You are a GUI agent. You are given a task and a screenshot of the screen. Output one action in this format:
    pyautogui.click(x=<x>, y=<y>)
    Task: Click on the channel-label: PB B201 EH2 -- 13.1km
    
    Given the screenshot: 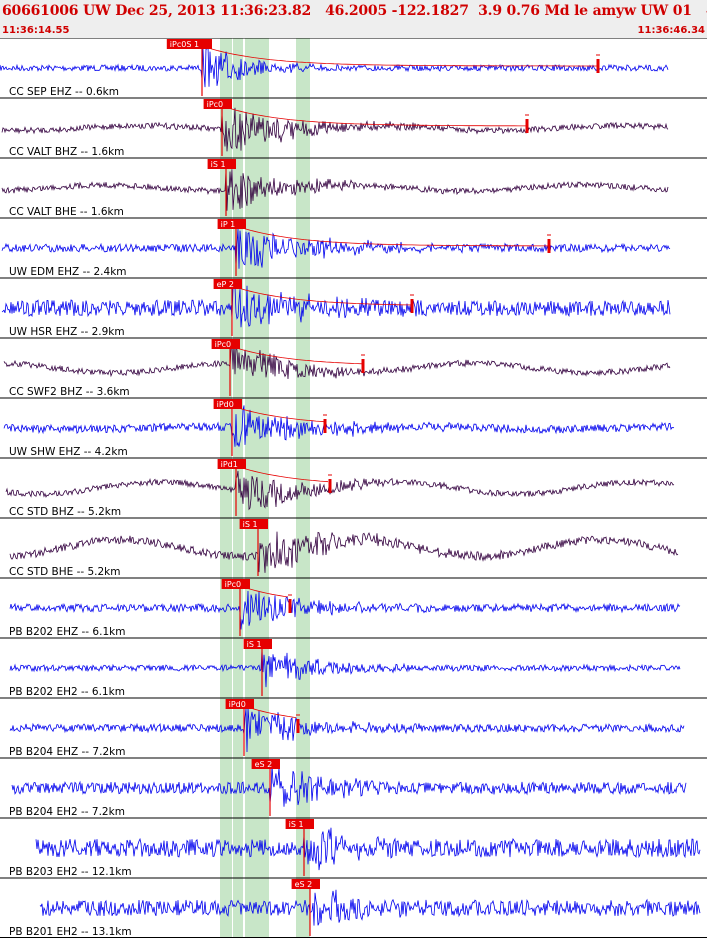 What is the action you would take?
    pyautogui.click(x=70, y=932)
    